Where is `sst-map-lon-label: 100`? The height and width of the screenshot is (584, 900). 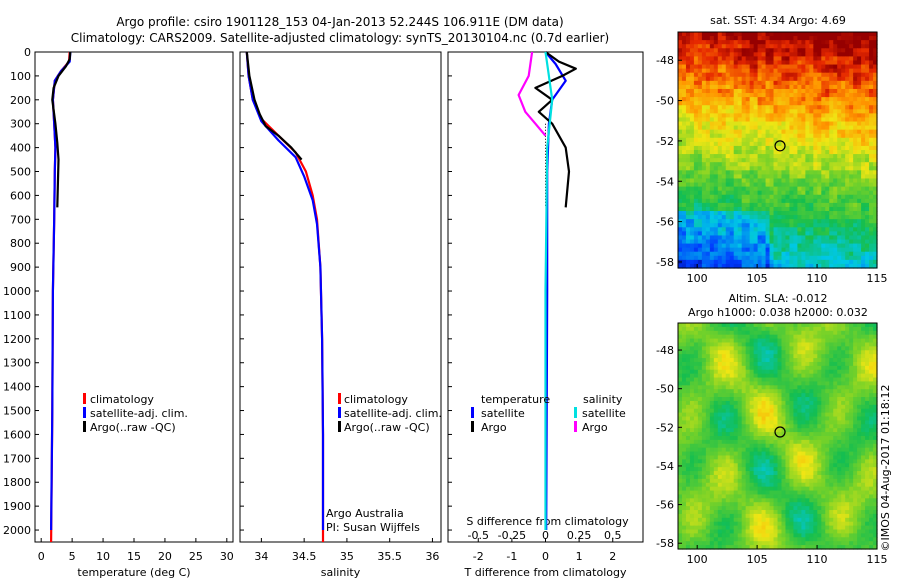
sst-map-lon-label: 100 is located at coordinates (697, 278).